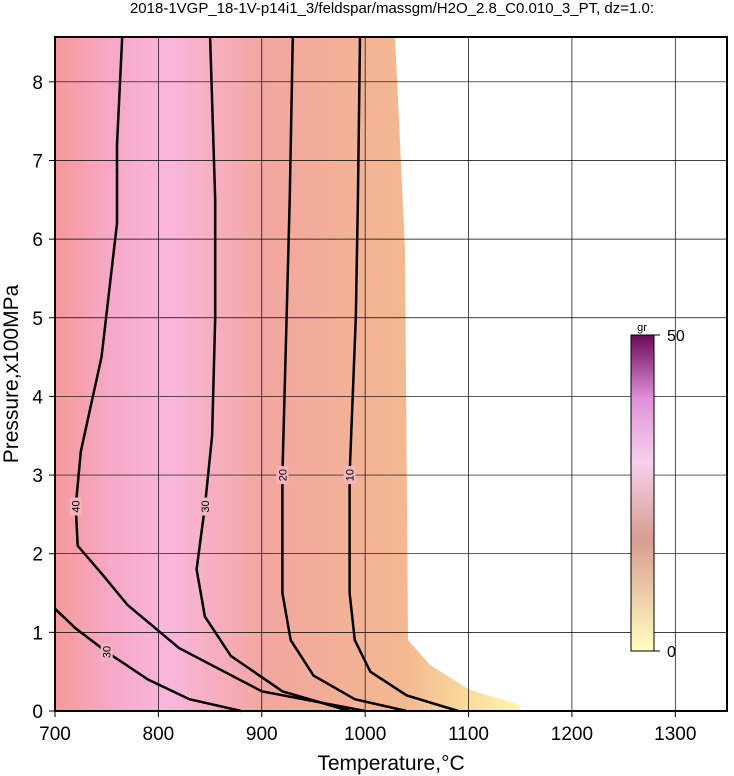 Image resolution: width=734 pixels, height=776 pixels. I want to click on colorbar, so click(642, 493).